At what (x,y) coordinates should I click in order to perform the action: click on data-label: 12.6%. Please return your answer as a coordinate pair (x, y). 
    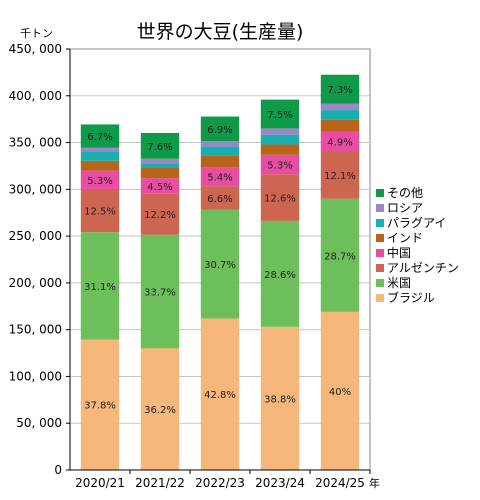
    Looking at the image, I should click on (280, 199).